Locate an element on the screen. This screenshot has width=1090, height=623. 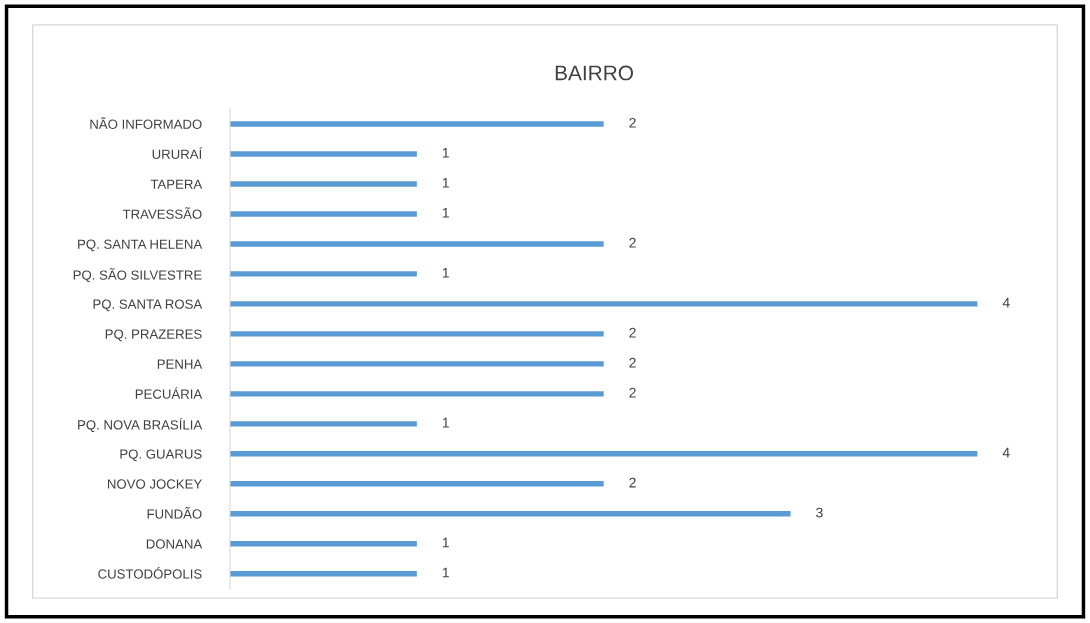
data-label: 3 is located at coordinates (819, 512).